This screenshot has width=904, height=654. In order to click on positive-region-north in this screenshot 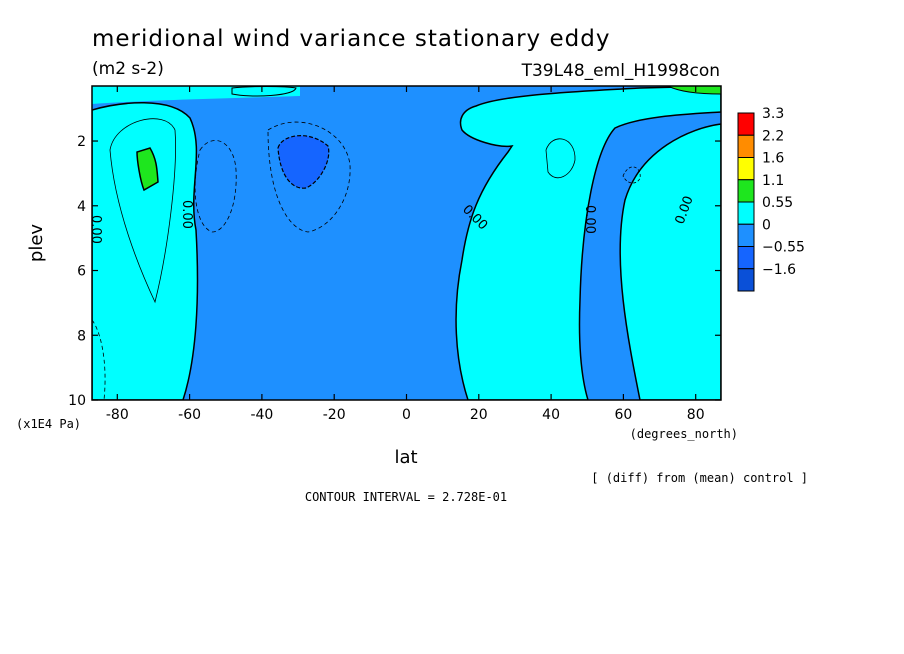, I will do `click(670, 261)`.